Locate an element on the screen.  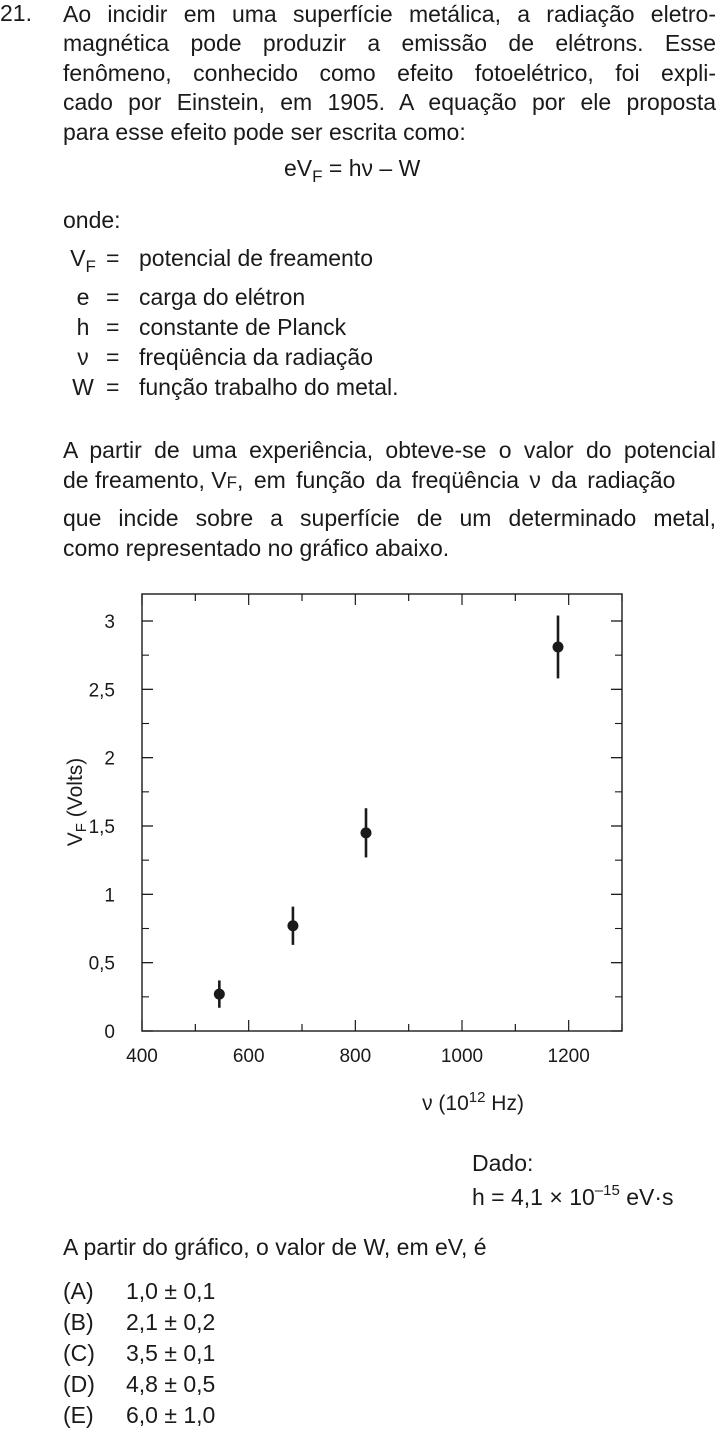
x-tick-label: 600 is located at coordinates (249, 1056).